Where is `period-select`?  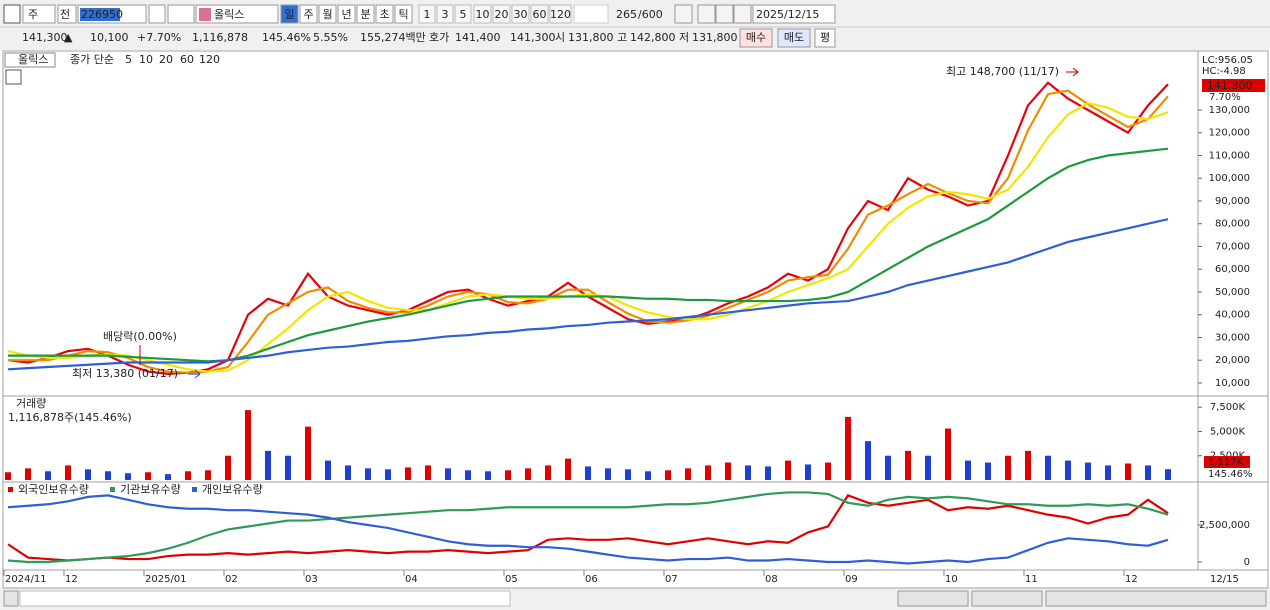
period-select is located at coordinates (39, 14).